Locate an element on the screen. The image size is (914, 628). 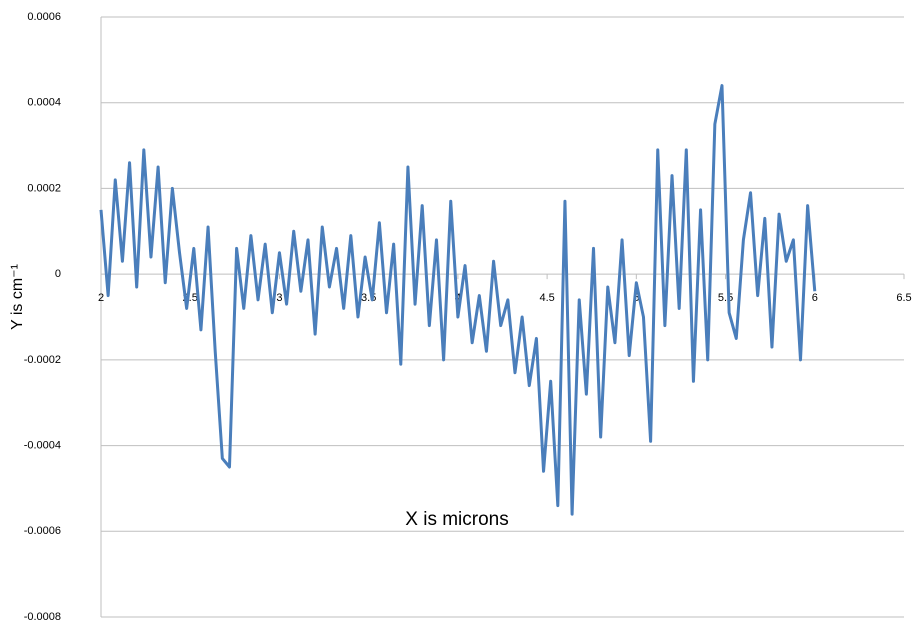
y-tick-label: -0.0002 is located at coordinates (42, 360).